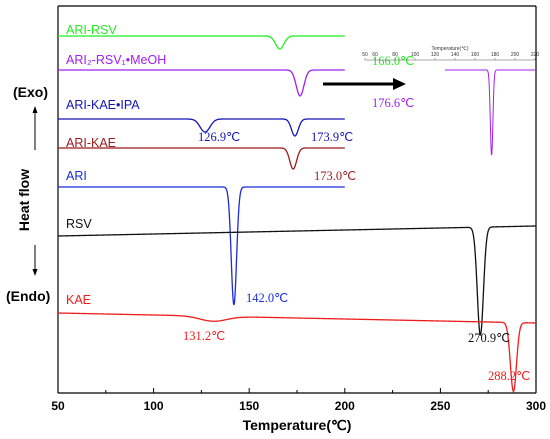 The width and height of the screenshot is (550, 439). Describe the element at coordinates (375, 55) in the screenshot. I see `inset-tick-label: 60` at that location.